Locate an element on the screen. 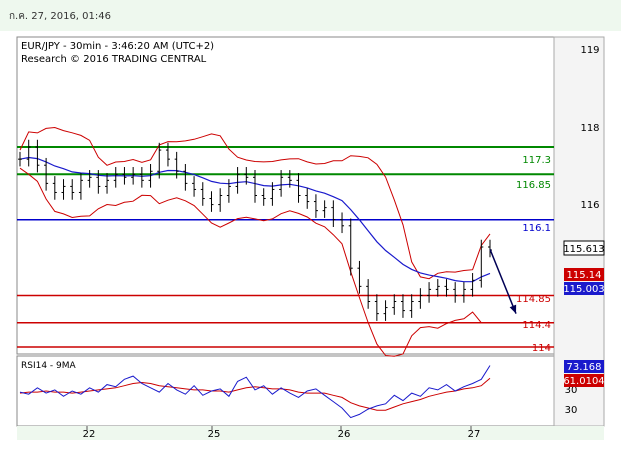 The width and height of the screenshot is (621, 457). ma-tag-label: 115.003 is located at coordinates (583, 289).